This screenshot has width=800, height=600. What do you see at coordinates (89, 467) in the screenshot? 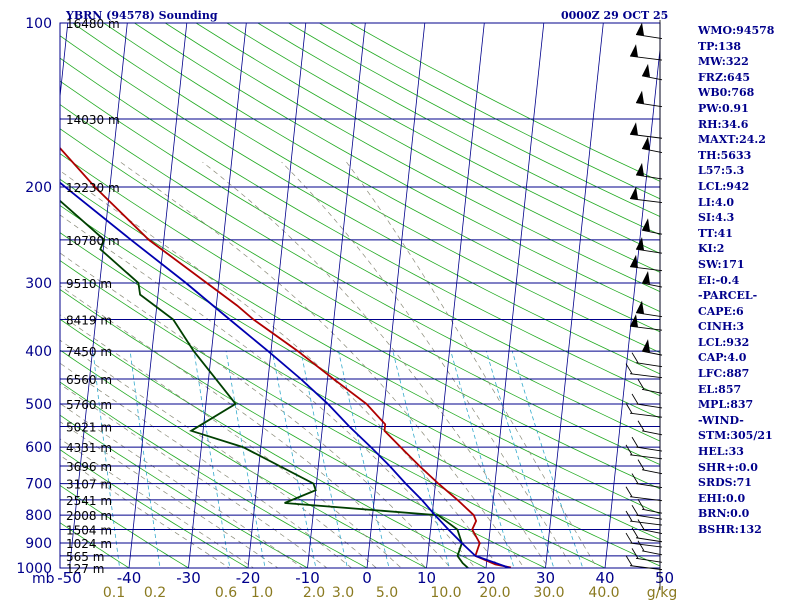
I see `height-label: 3696 m` at bounding box center [89, 467].